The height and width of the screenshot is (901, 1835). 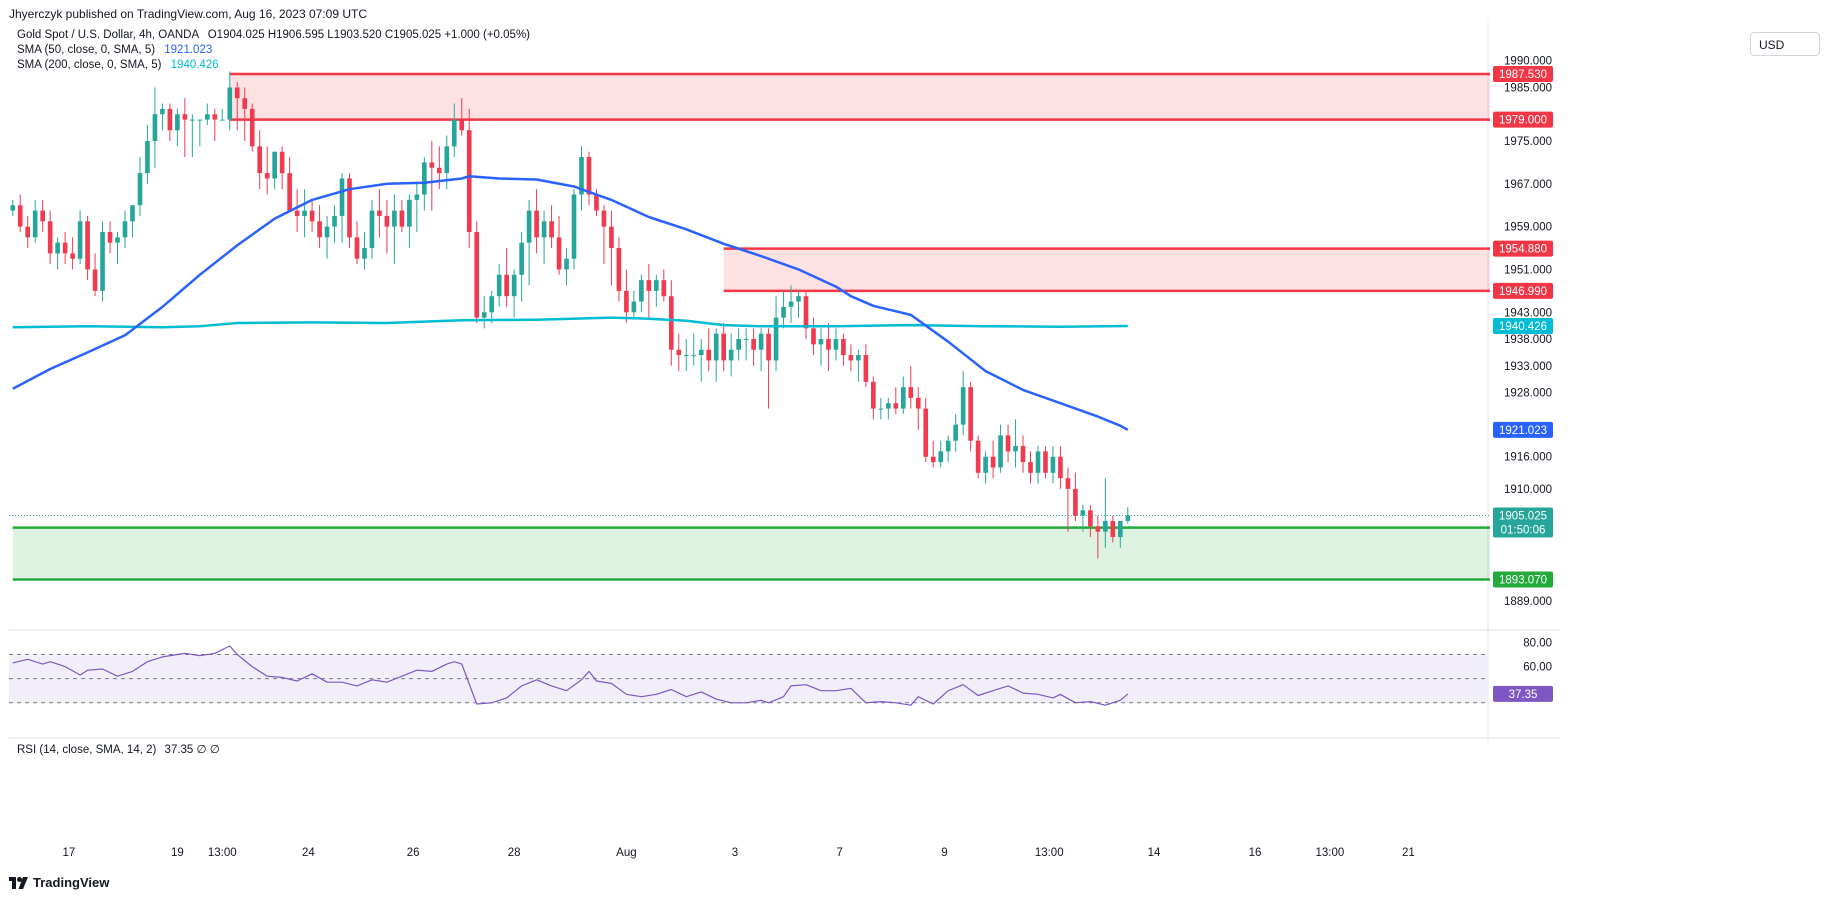 I want to click on rsi-tick-label: 60.00, so click(x=1537, y=668).